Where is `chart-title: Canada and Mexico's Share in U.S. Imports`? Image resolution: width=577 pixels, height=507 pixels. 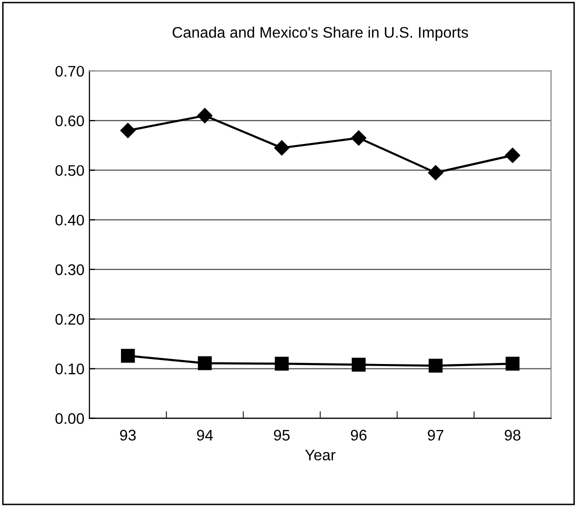 chart-title: Canada and Mexico's Share in U.S. Imports is located at coordinates (320, 33).